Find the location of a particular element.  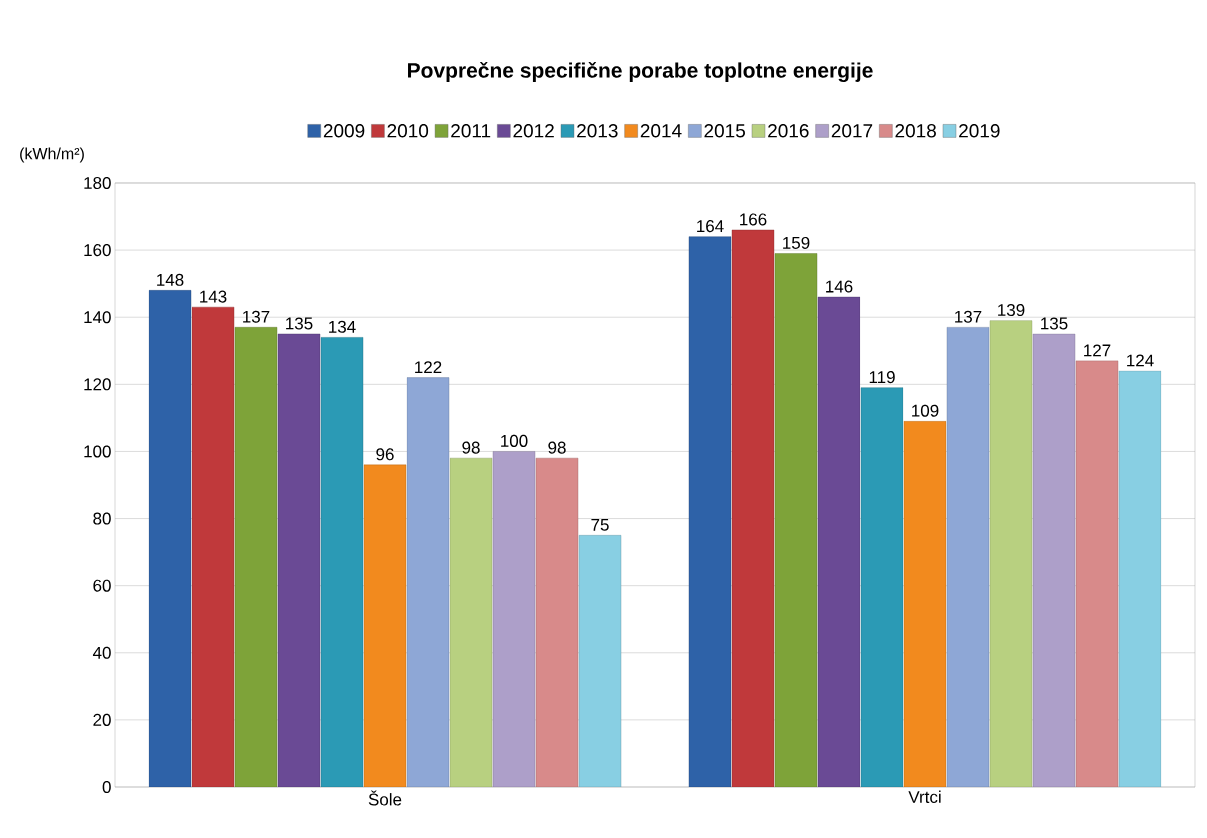

data-label: 148 is located at coordinates (170, 279).